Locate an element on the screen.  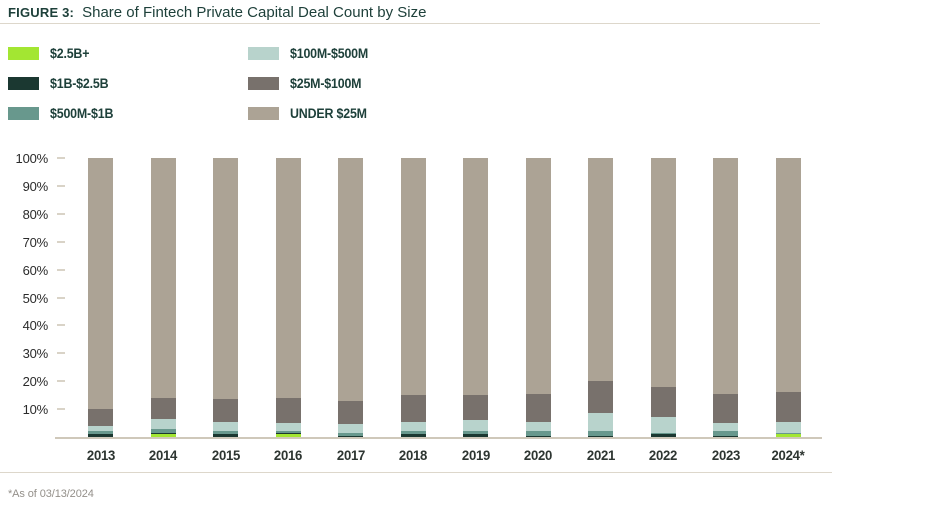
x-axis-label: 2020 is located at coordinates (538, 455).